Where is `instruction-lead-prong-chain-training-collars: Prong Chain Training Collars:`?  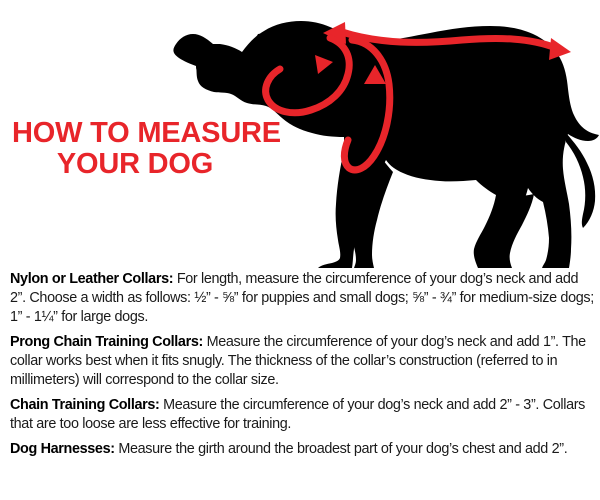 instruction-lead-prong-chain-training-collars: Prong Chain Training Collars: is located at coordinates (106, 342).